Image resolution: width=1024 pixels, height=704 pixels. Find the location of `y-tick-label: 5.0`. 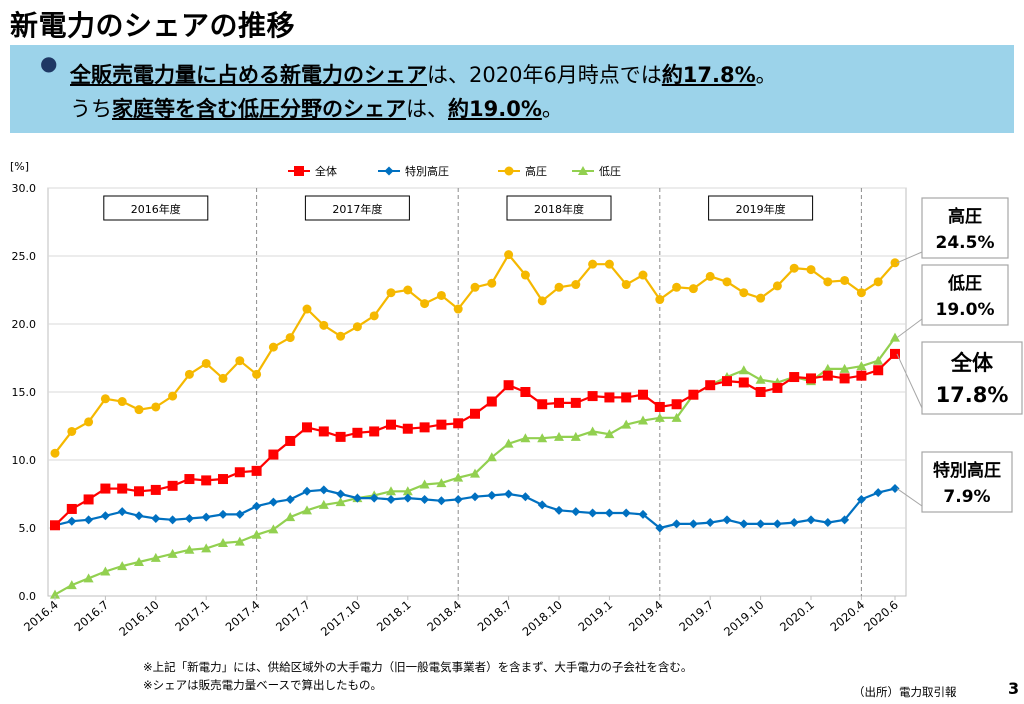

y-tick-label: 5.0 is located at coordinates (28, 528).